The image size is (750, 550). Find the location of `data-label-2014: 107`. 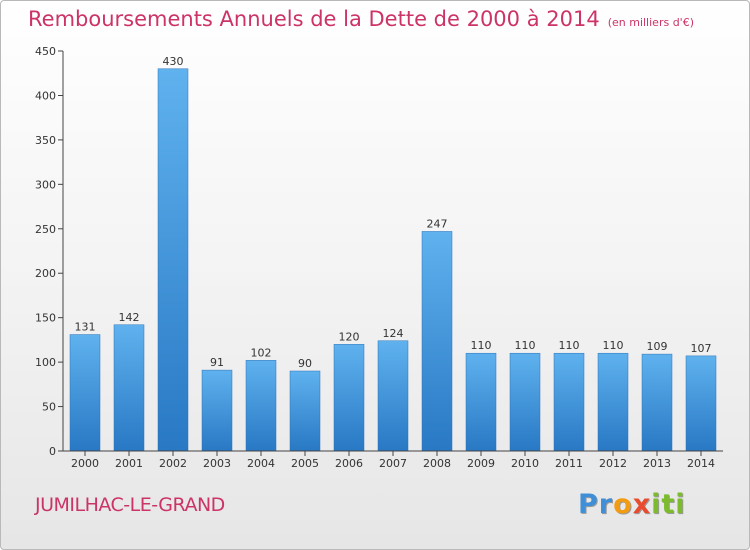

data-label-2014: 107 is located at coordinates (701, 348).